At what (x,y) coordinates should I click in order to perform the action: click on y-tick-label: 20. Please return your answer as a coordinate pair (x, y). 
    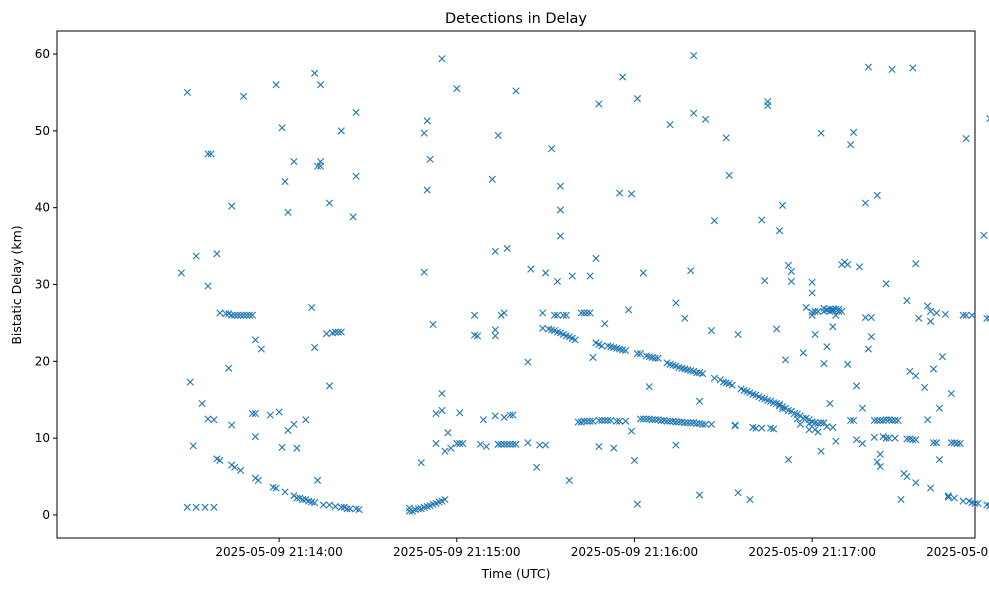
    Looking at the image, I should click on (42, 361).